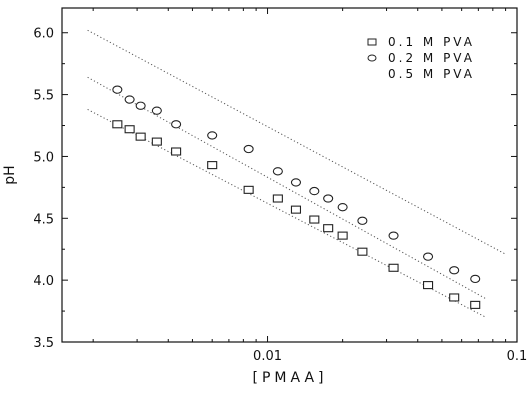  I want to click on legend-label: 0.5 M PVA, so click(431, 74).